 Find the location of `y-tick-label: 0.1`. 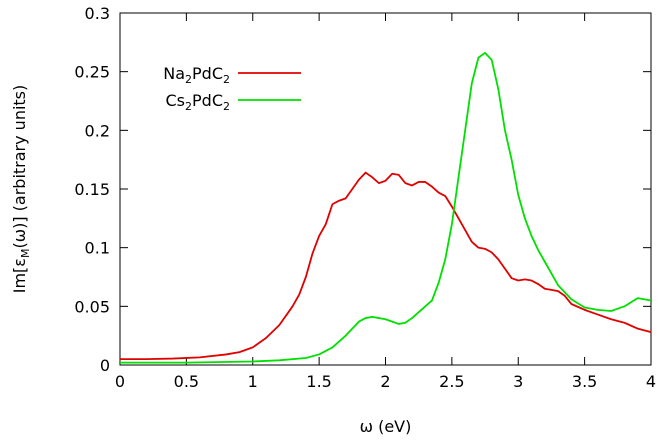

y-tick-label: 0.1 is located at coordinates (97, 248).